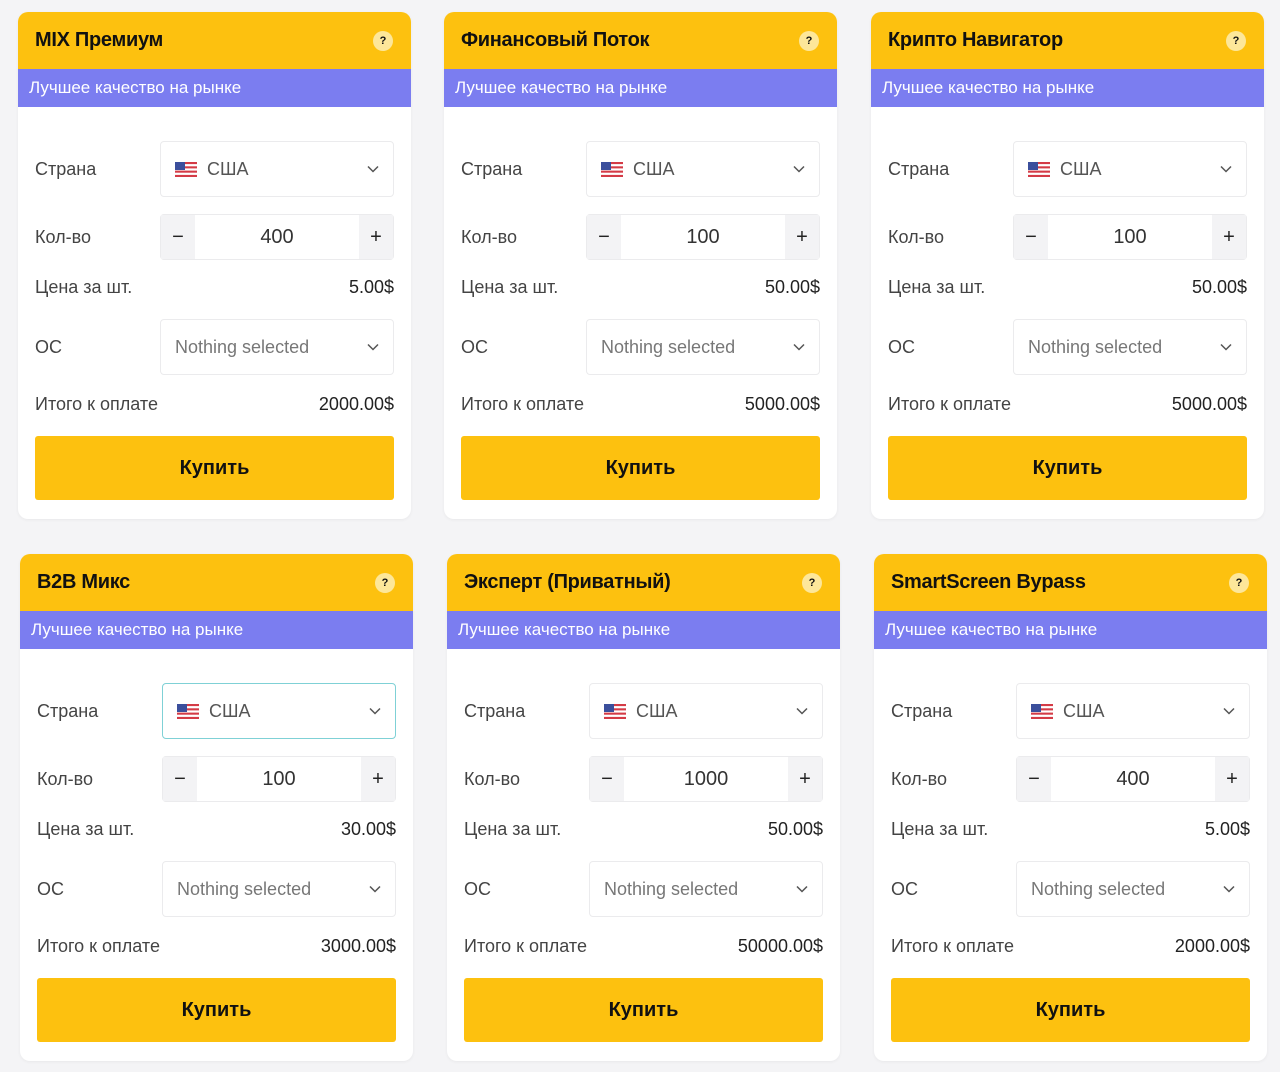  What do you see at coordinates (1219, 287) in the screenshot?
I see `unit-price-value: 50.00$` at bounding box center [1219, 287].